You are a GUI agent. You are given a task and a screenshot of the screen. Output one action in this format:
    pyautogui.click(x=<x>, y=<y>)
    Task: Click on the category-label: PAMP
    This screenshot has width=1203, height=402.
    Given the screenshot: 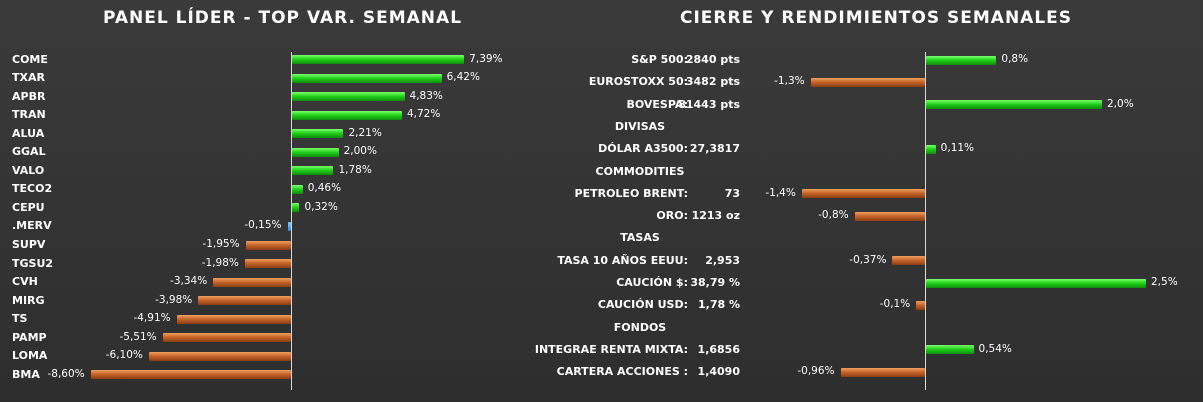 What is the action you would take?
    pyautogui.click(x=29, y=337)
    